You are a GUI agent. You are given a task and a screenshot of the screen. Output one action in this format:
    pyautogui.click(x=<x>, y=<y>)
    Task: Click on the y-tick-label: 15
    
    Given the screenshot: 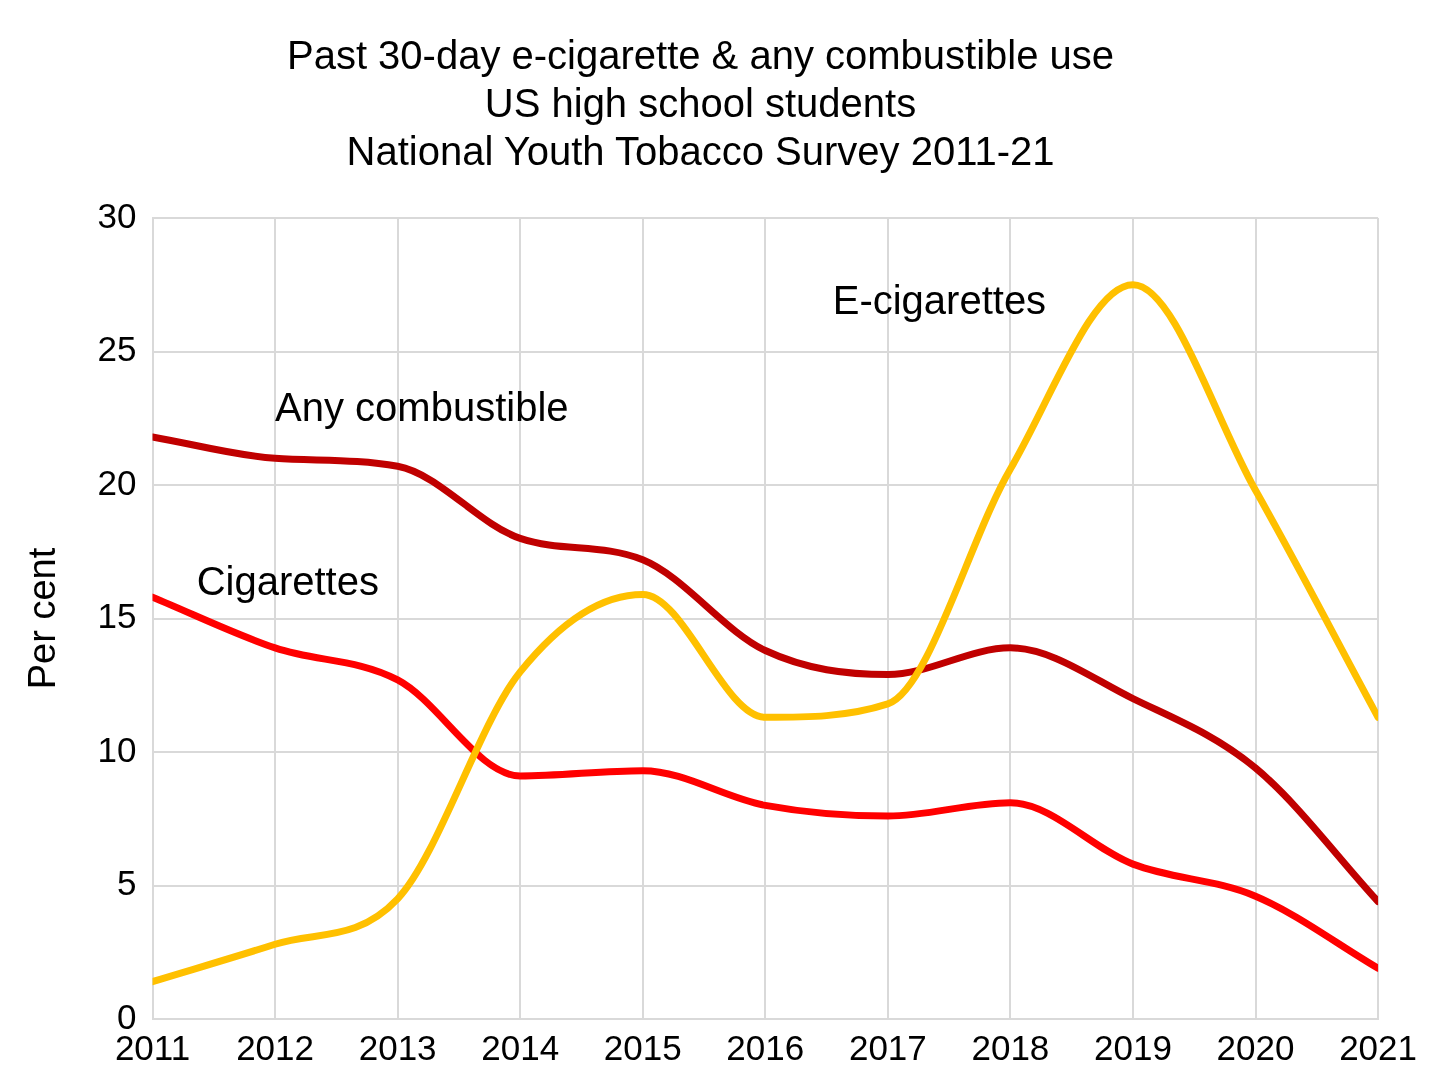 What is the action you would take?
    pyautogui.click(x=117, y=616)
    